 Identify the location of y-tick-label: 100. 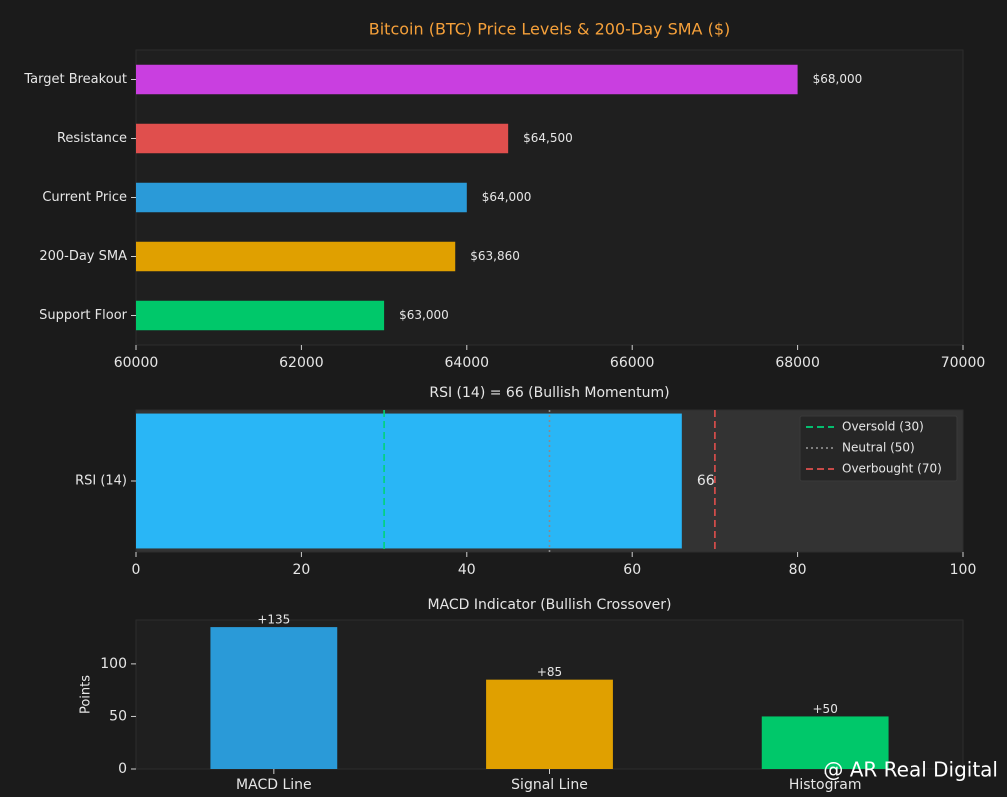
(113, 664).